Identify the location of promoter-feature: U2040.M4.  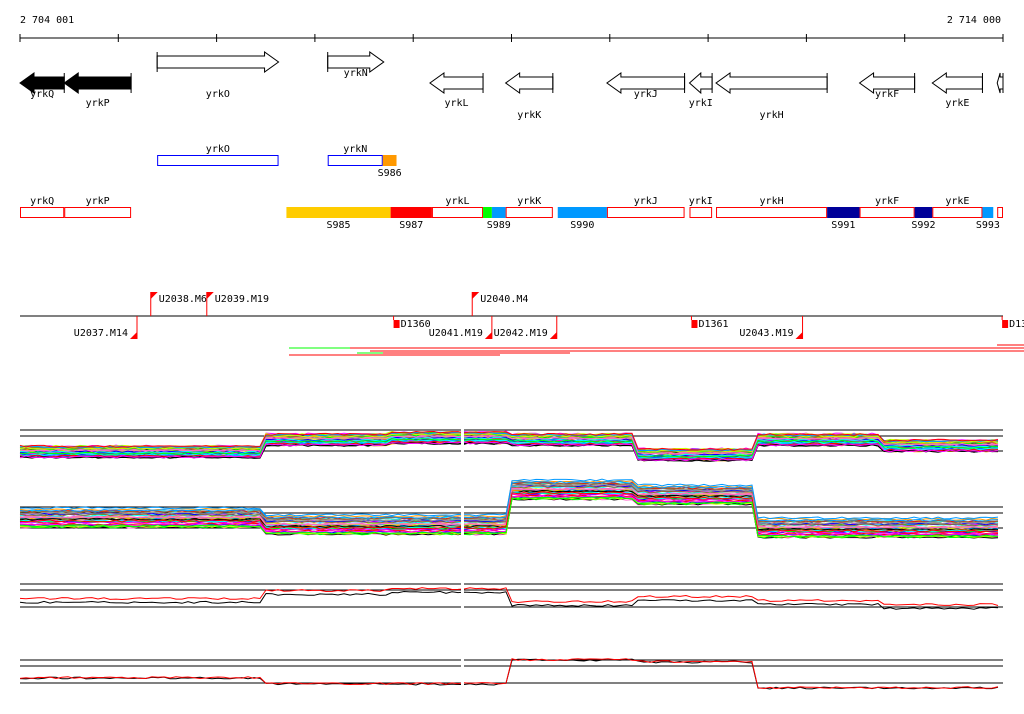
(499, 304).